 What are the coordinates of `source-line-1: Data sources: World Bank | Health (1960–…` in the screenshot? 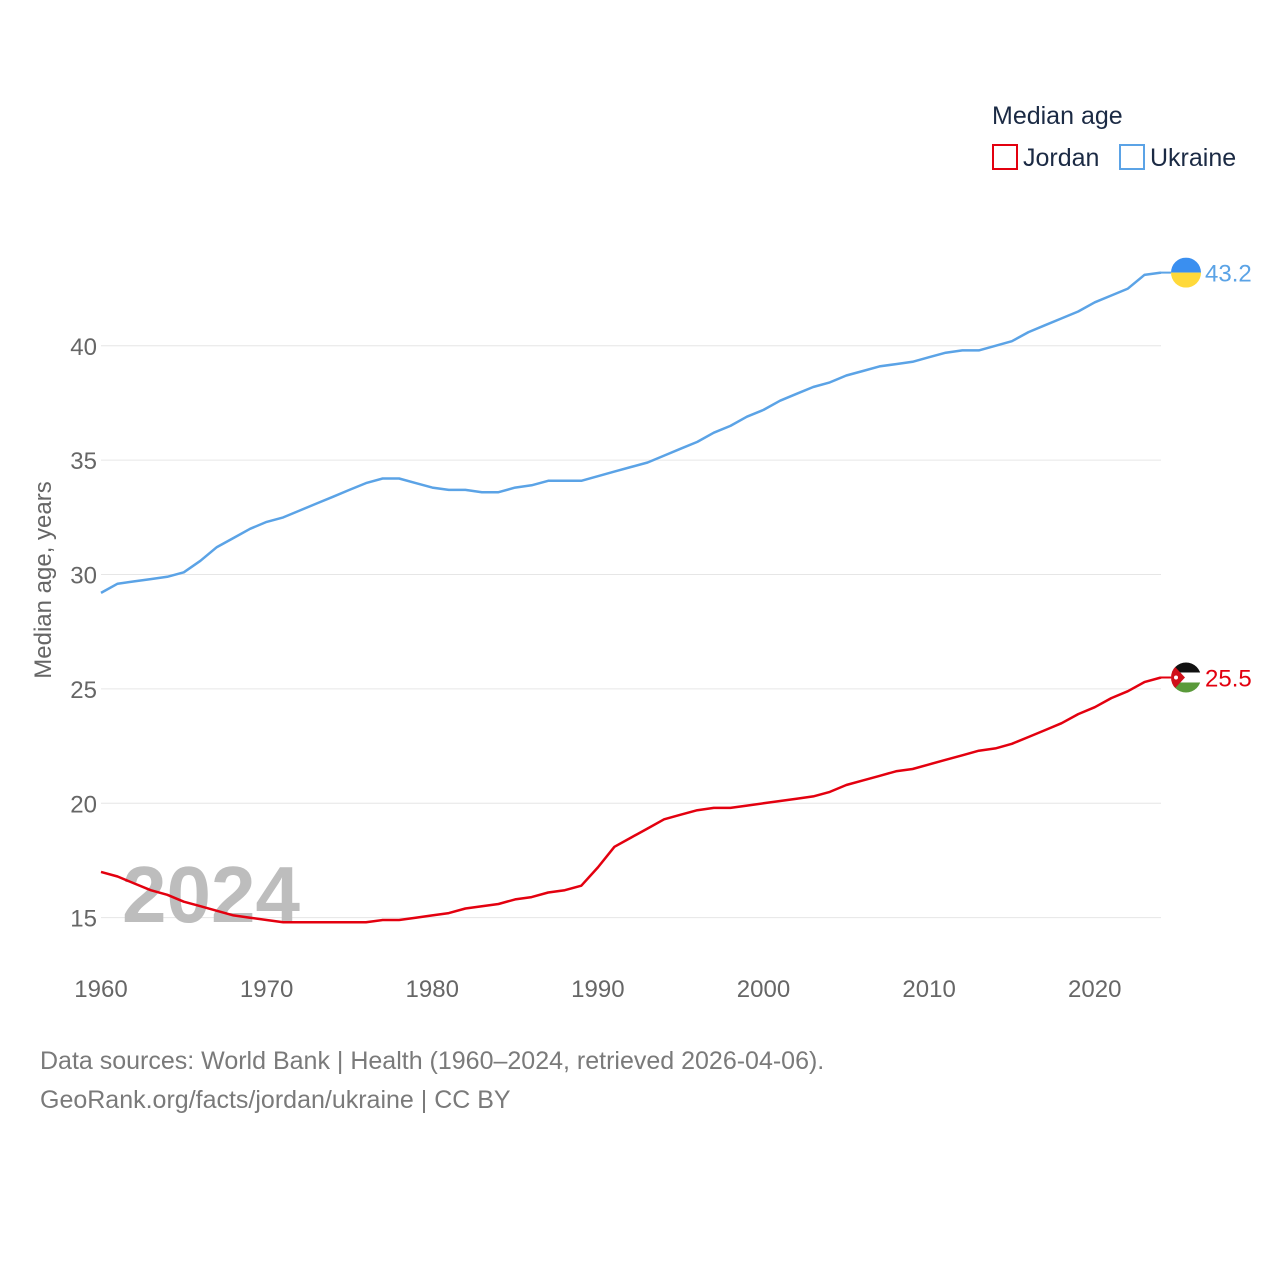 It's located at (432, 1061).